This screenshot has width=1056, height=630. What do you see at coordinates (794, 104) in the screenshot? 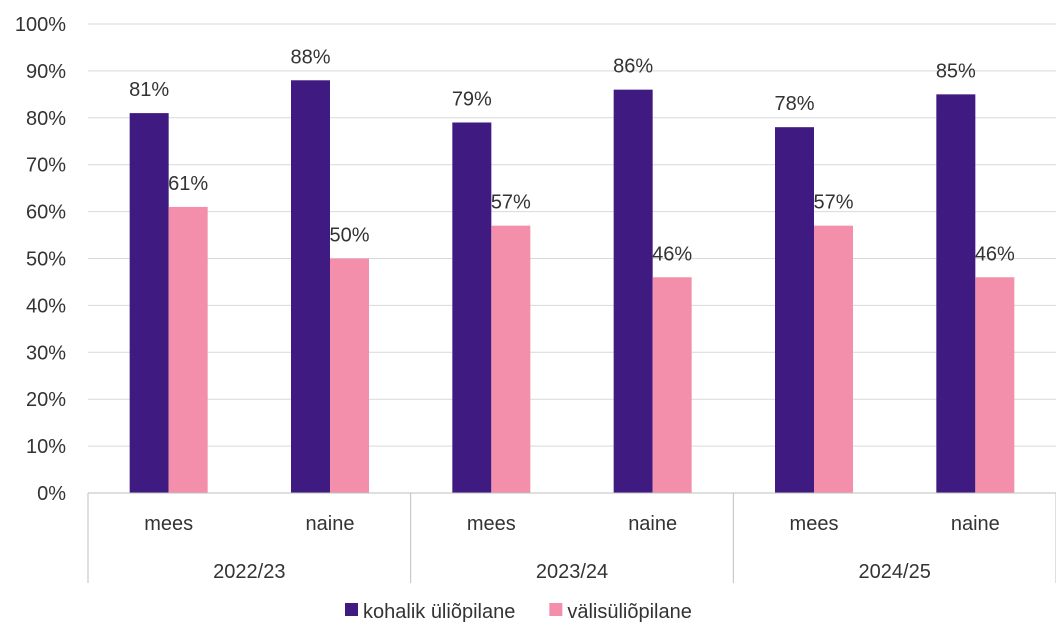
I see `data-label: 78%` at bounding box center [794, 104].